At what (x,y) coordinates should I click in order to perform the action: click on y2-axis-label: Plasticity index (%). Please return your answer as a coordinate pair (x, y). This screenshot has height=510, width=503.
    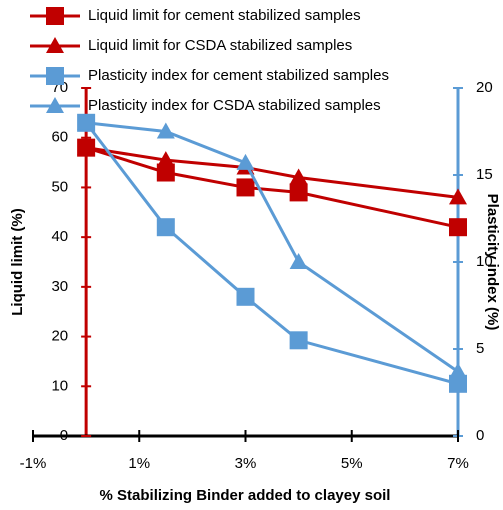
    Looking at the image, I should click on (492, 262).